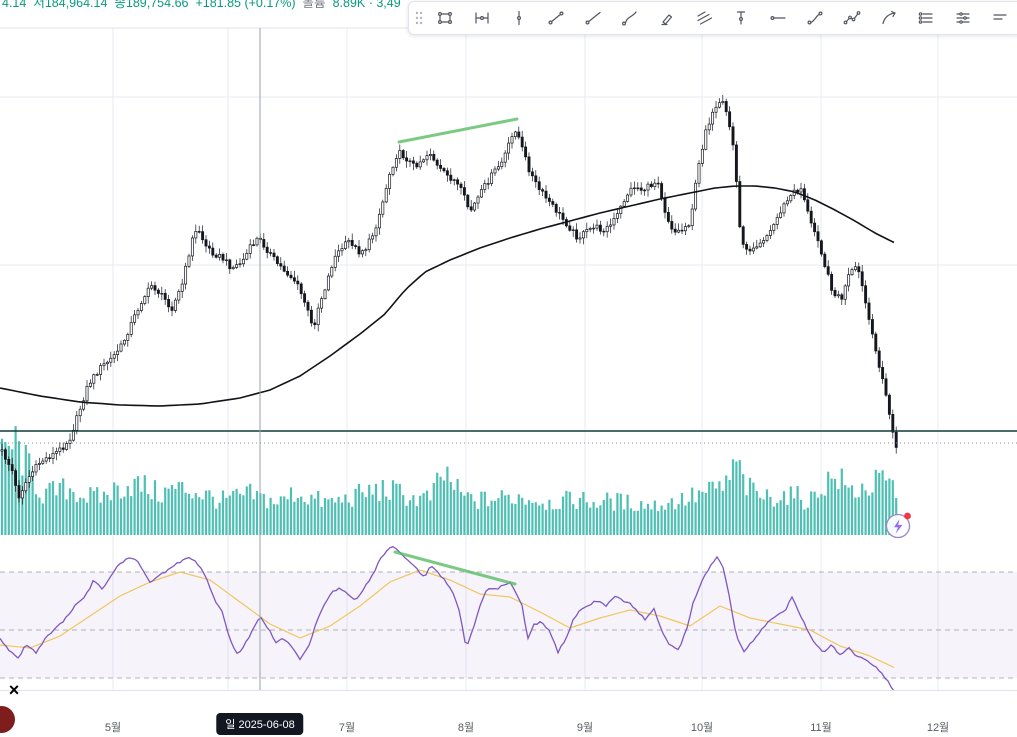 This screenshot has width=1017, height=737. Describe the element at coordinates (7, 719) in the screenshot. I see `corner-logo` at that location.